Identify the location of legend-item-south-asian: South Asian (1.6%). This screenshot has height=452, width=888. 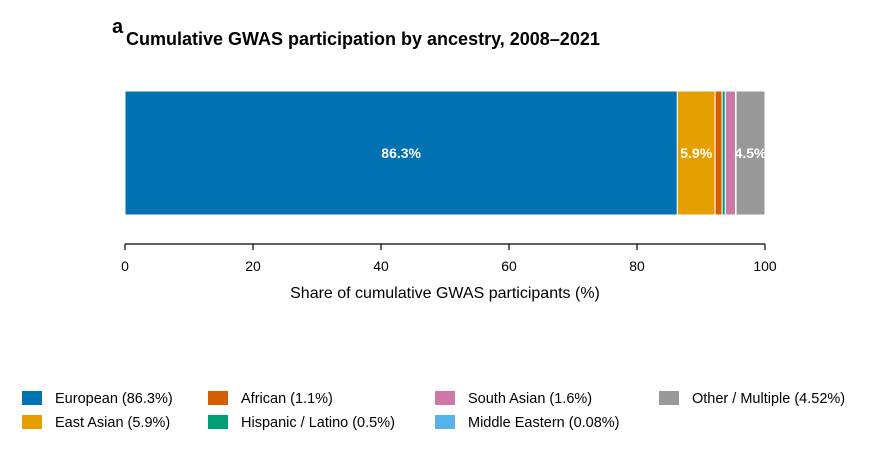
(513, 399).